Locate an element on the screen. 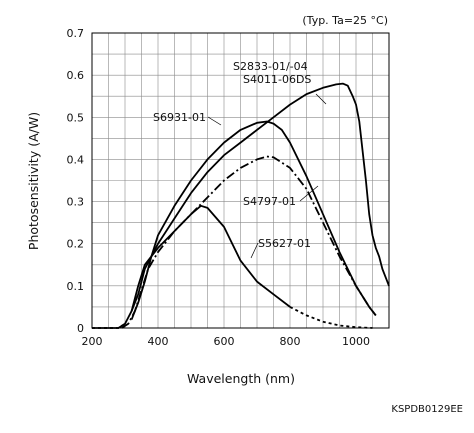 The image size is (474, 433). figure-code: KSPDB0129EE is located at coordinates (427, 409).